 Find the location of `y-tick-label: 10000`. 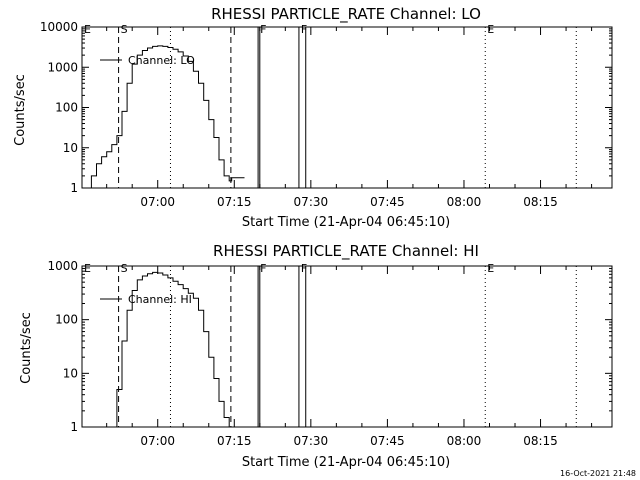

y-tick-label: 10000 is located at coordinates (59, 27).